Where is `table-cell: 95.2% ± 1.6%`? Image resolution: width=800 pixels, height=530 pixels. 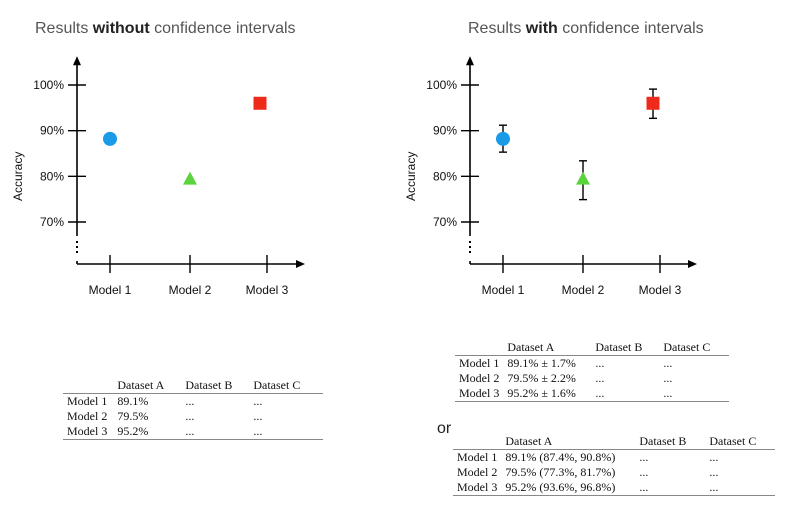
table-cell: 95.2% ± 1.6% is located at coordinates (547, 394).